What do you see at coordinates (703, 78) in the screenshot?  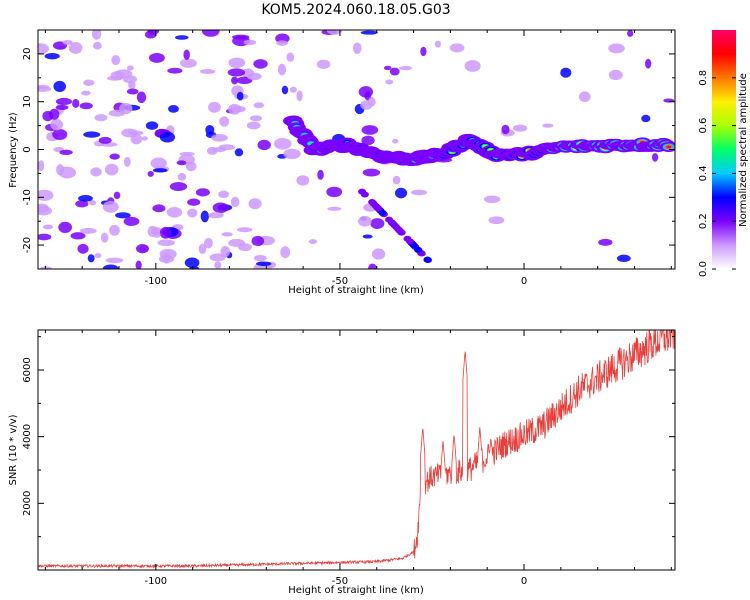 I see `colorbar-tick-label: 0.8` at bounding box center [703, 78].